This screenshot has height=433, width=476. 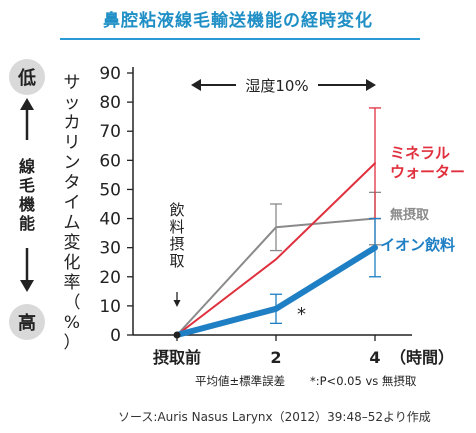 I want to click on char: 化, so click(x=72, y=263).